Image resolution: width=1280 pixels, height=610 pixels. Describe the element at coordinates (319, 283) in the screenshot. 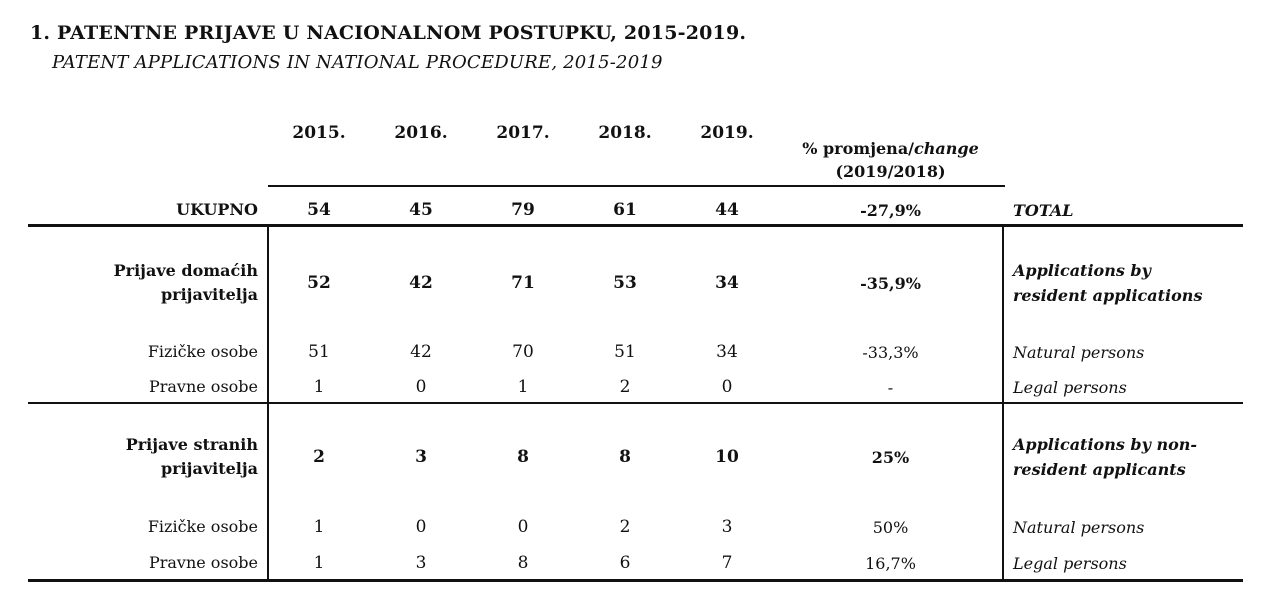

I see `value-2015: 52` at that location.